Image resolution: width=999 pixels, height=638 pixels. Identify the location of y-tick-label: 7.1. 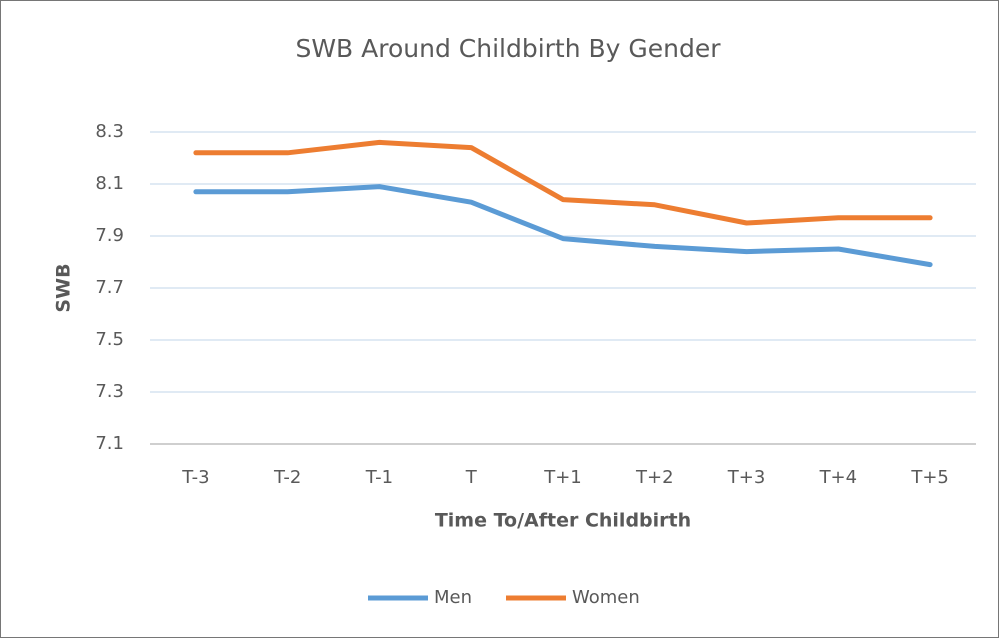
(109, 443).